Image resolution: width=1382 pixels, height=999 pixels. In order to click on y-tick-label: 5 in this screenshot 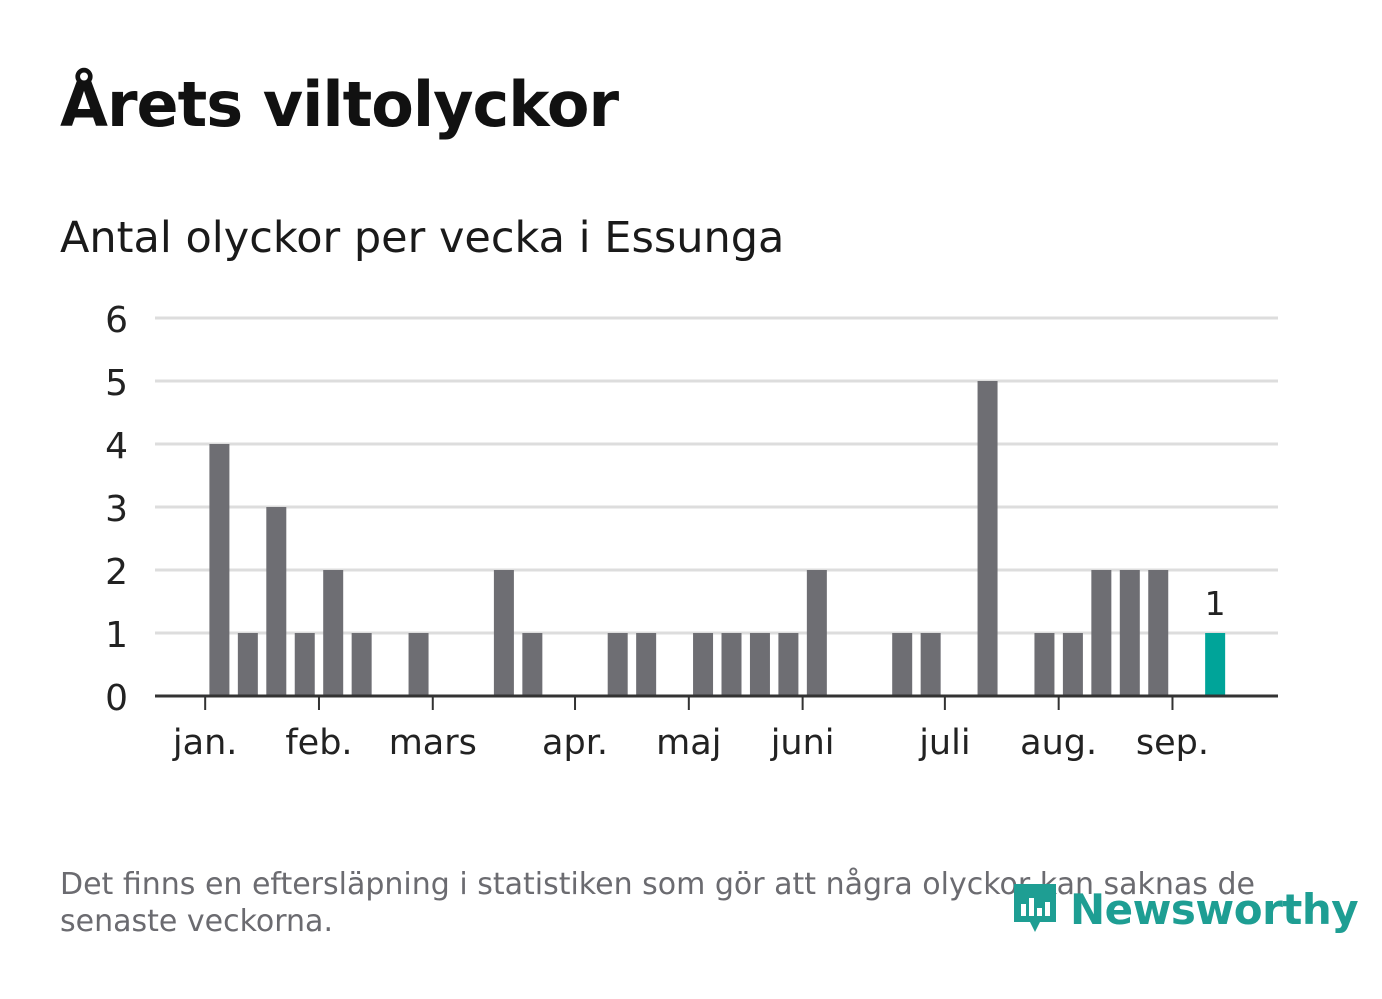, I will do `click(116, 383)`.